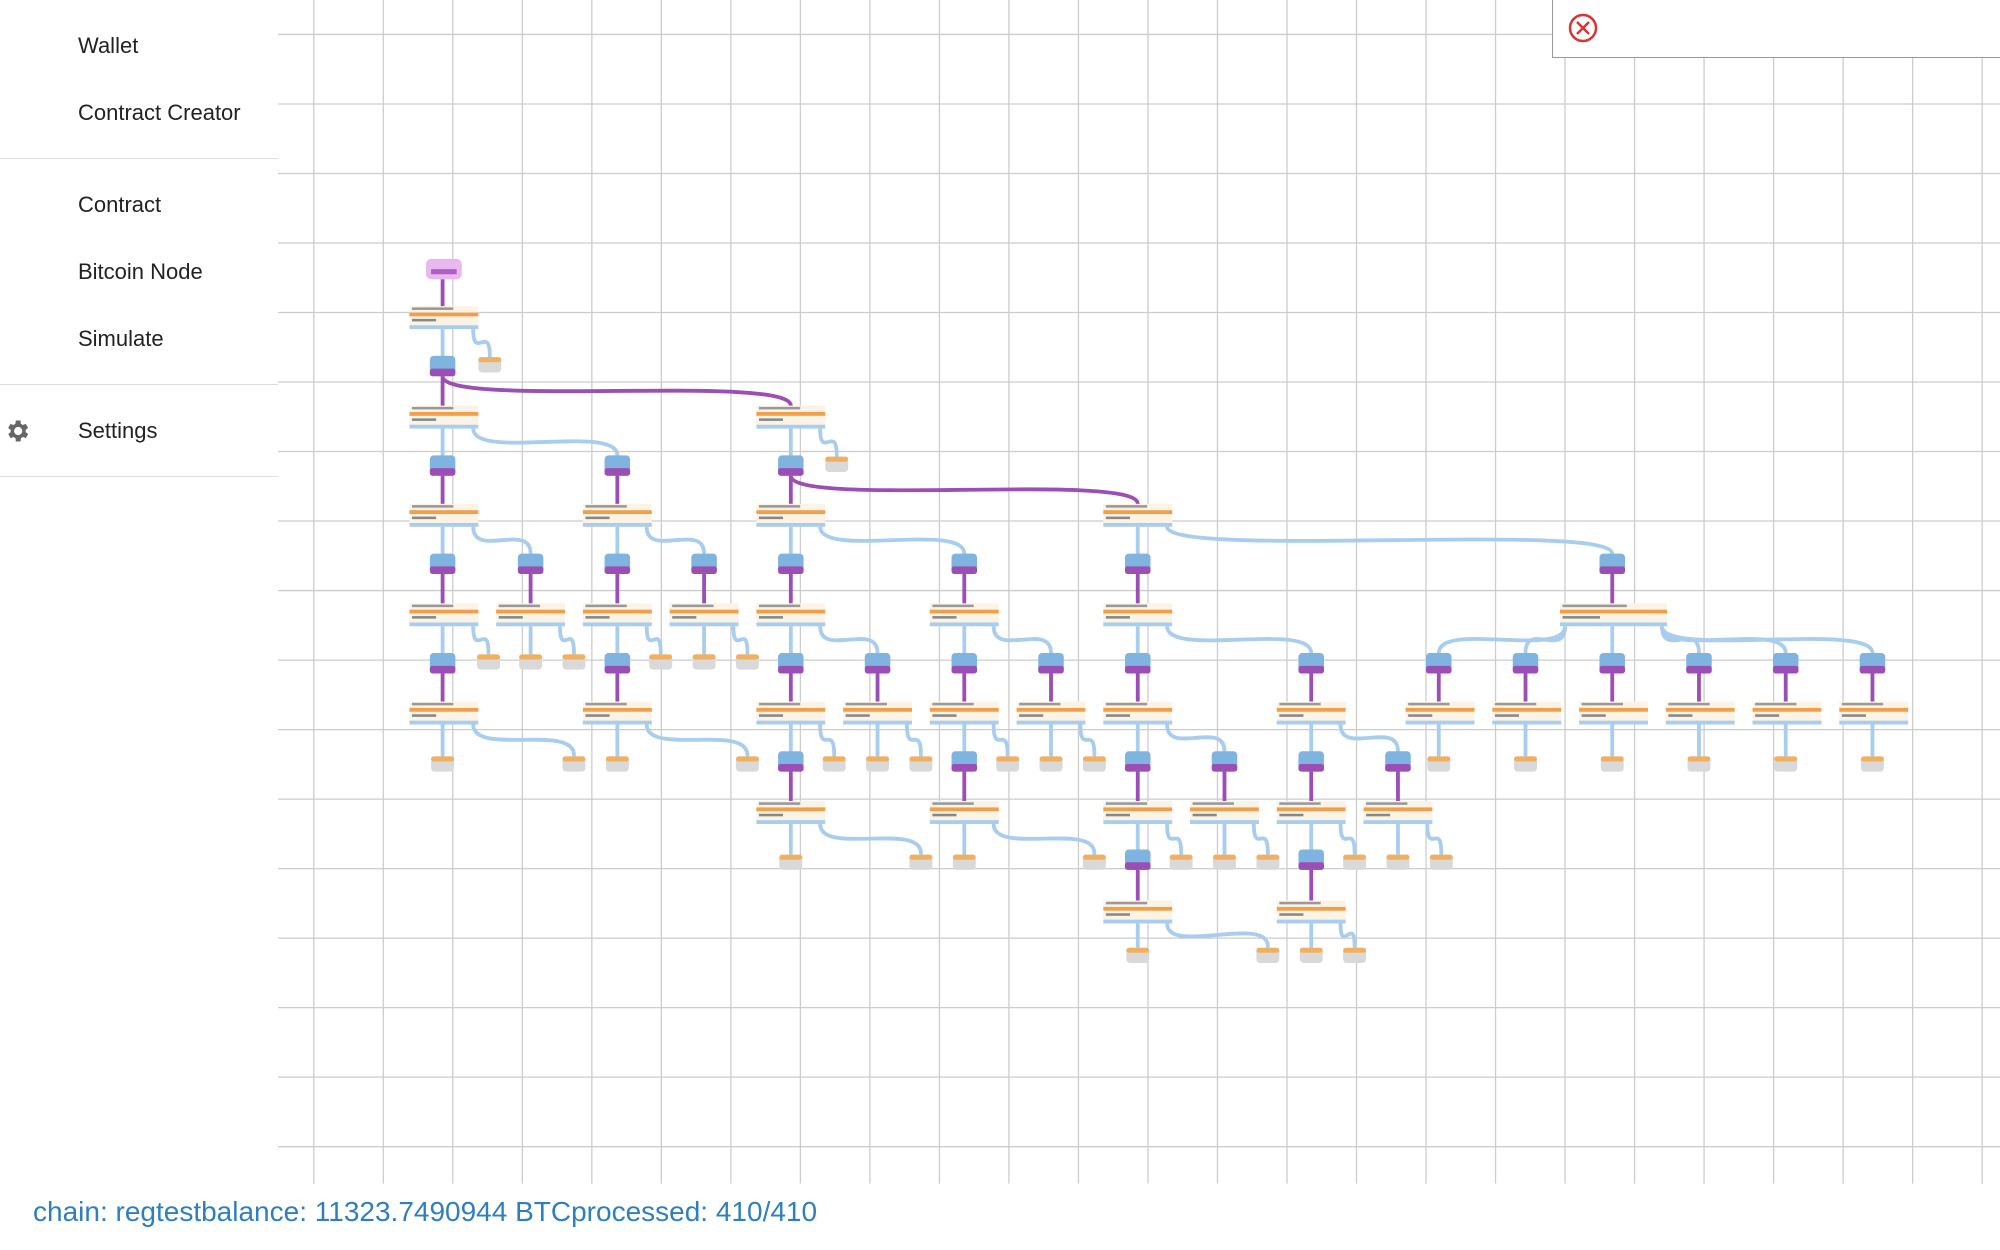 The image size is (2000, 1250). I want to click on menu-item: Bitcoin Node, so click(140, 271).